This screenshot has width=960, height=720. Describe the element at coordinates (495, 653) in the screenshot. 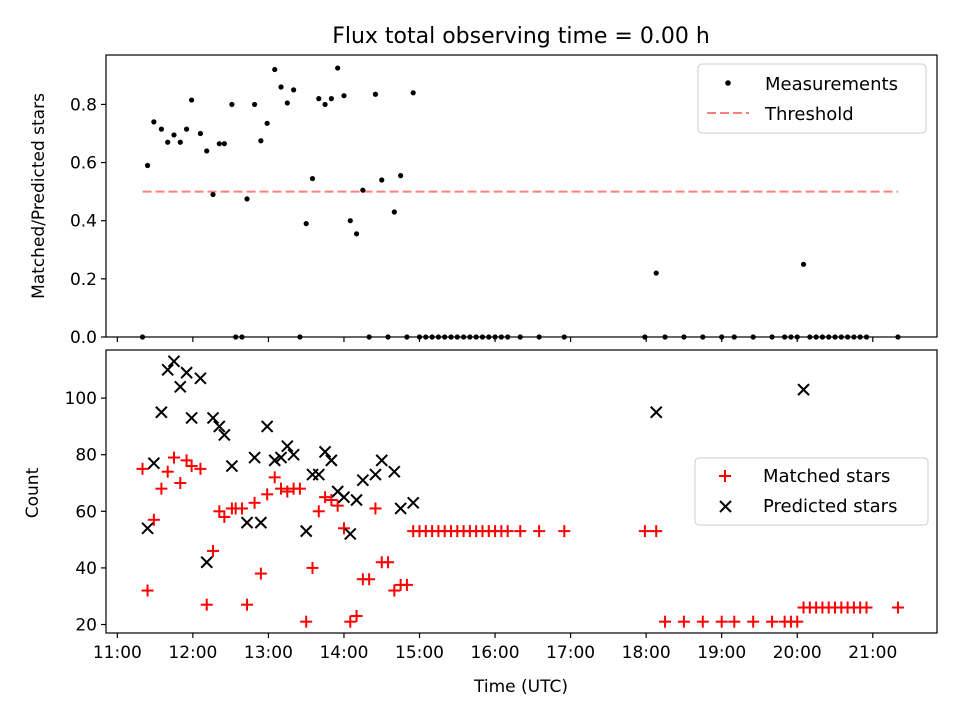

I see `x-tick-label: 16:00` at that location.